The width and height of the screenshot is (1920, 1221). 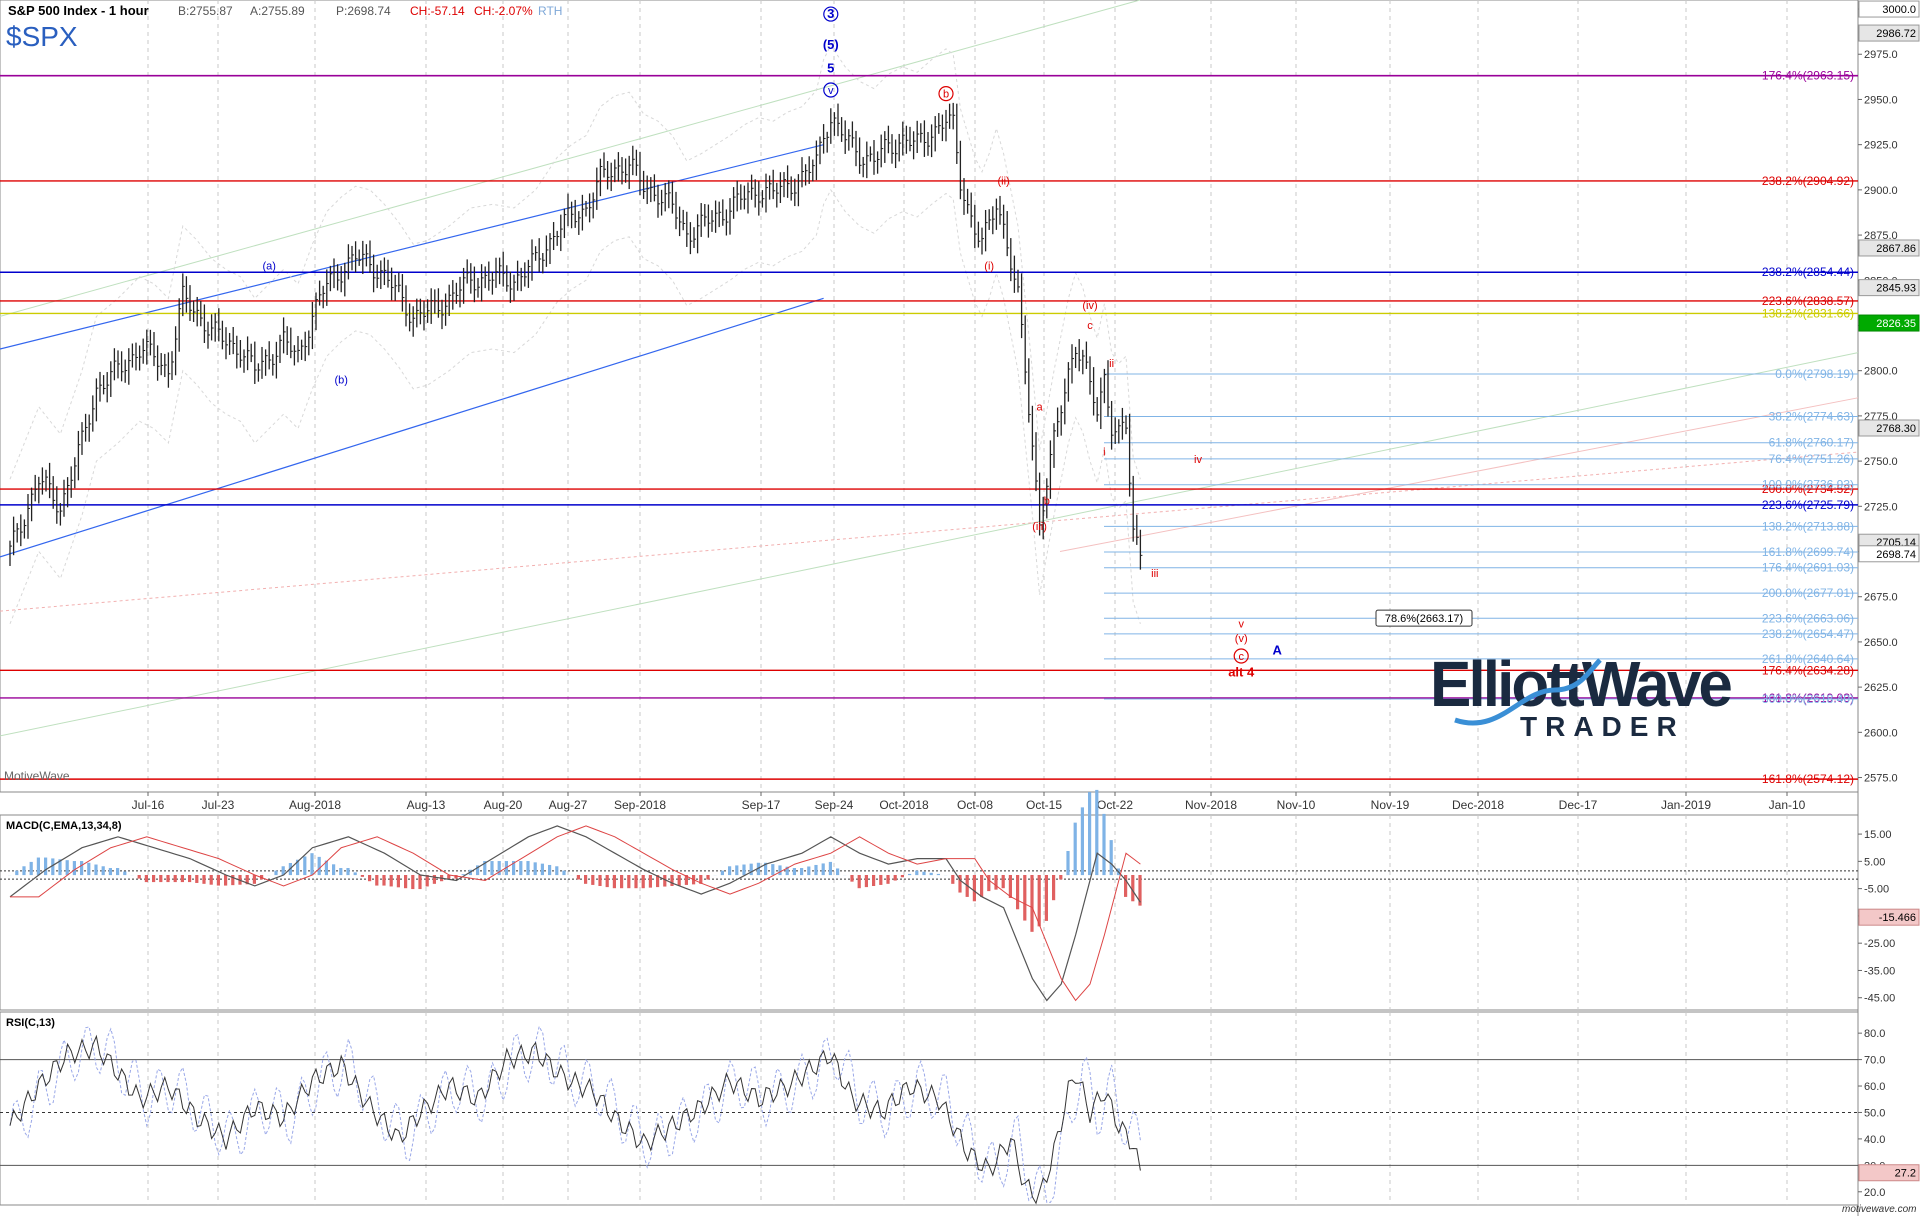 What do you see at coordinates (205, 11) in the screenshot?
I see `bid-value: B:2755.87` at bounding box center [205, 11].